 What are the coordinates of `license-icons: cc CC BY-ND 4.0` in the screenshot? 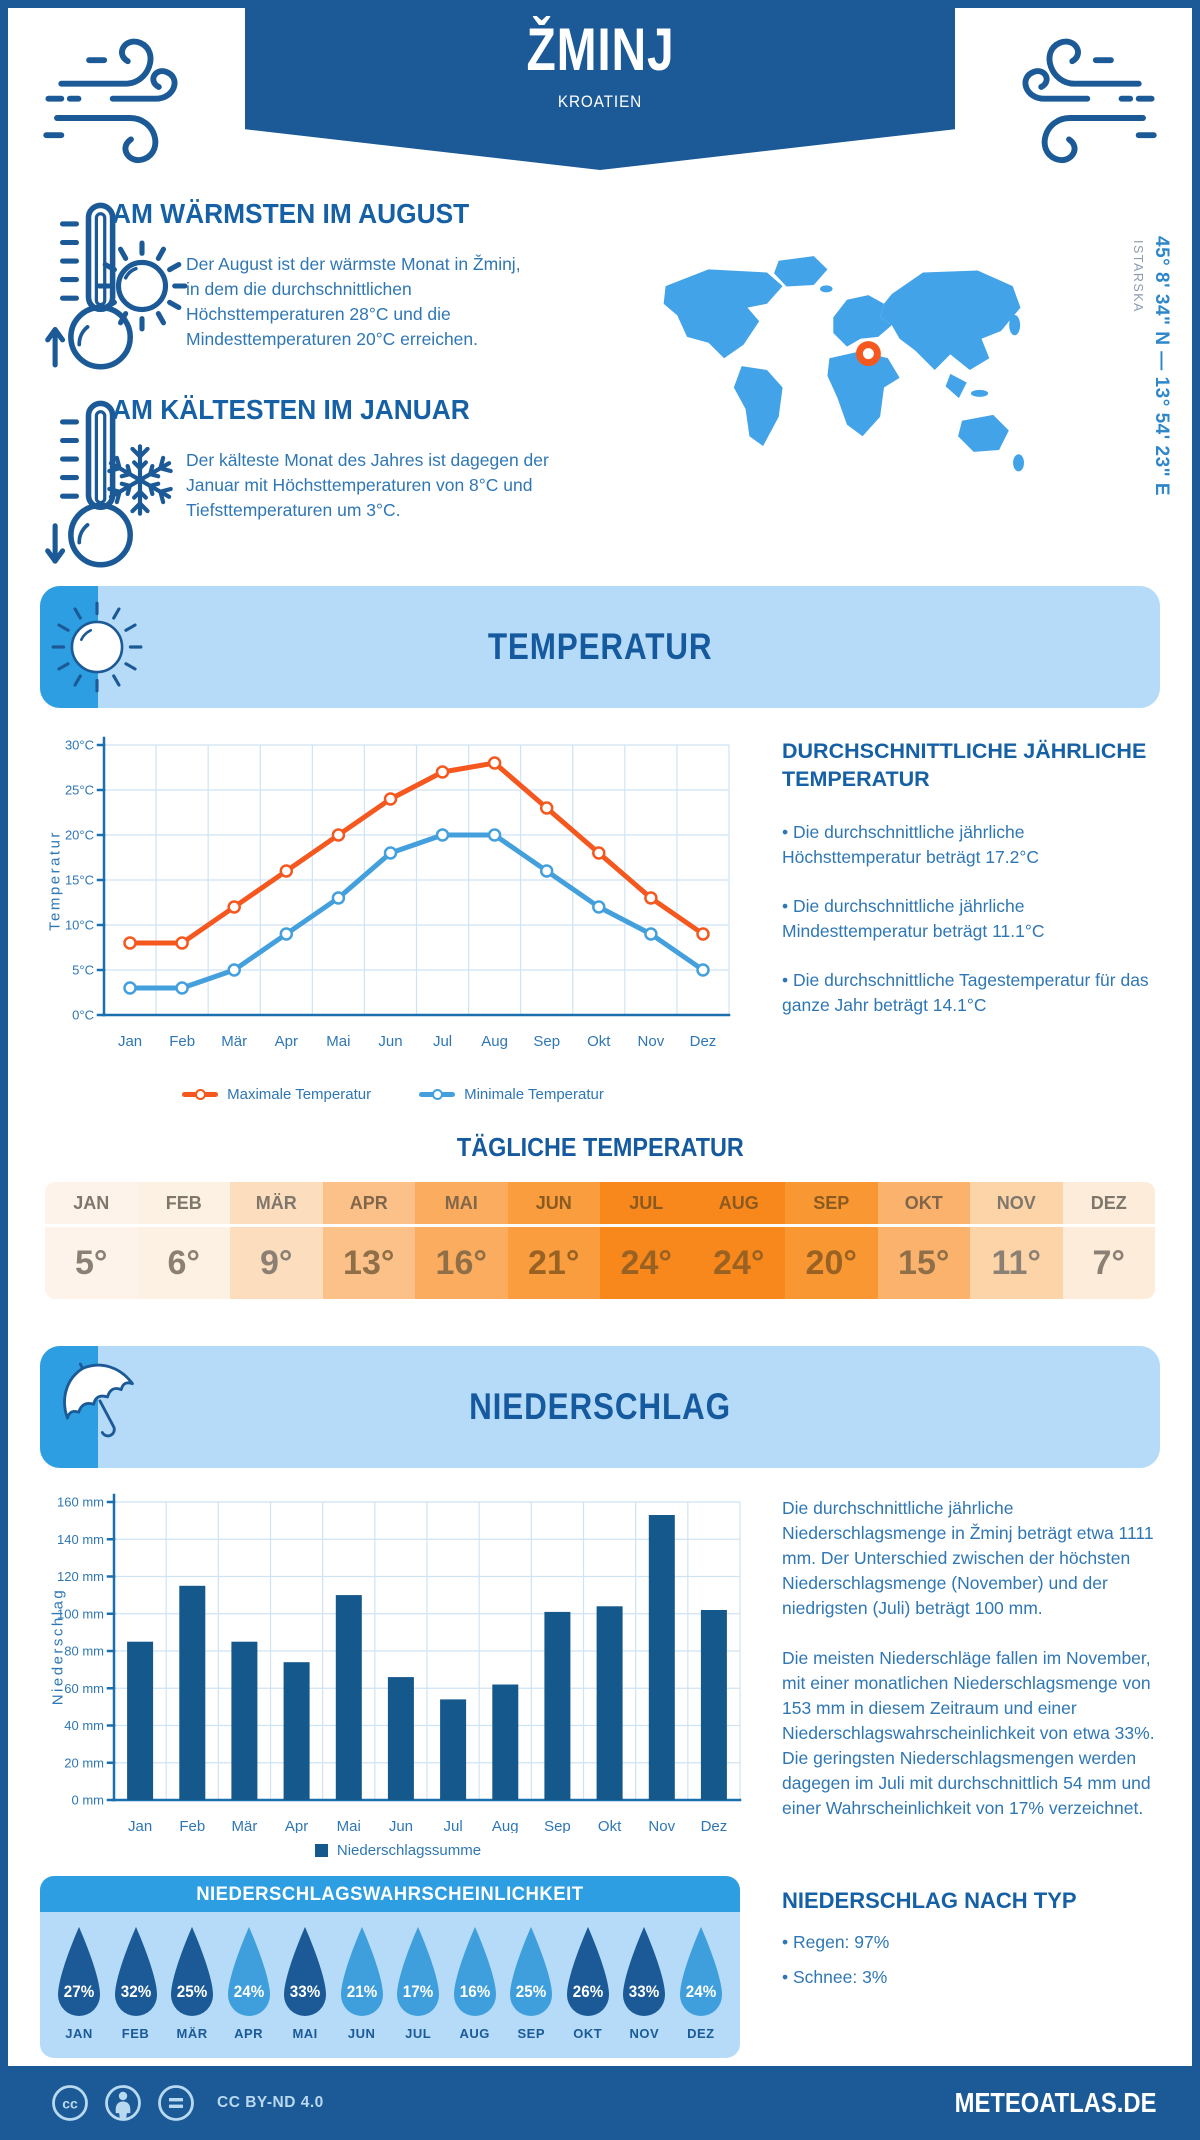 It's located at (187, 2103).